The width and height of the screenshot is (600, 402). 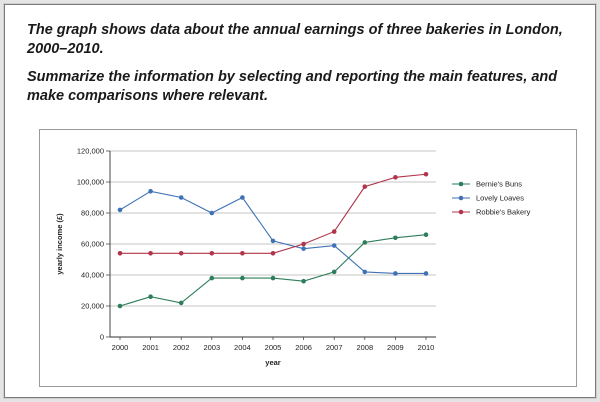 I want to click on y-tick-label: 60,000, so click(x=92, y=244).